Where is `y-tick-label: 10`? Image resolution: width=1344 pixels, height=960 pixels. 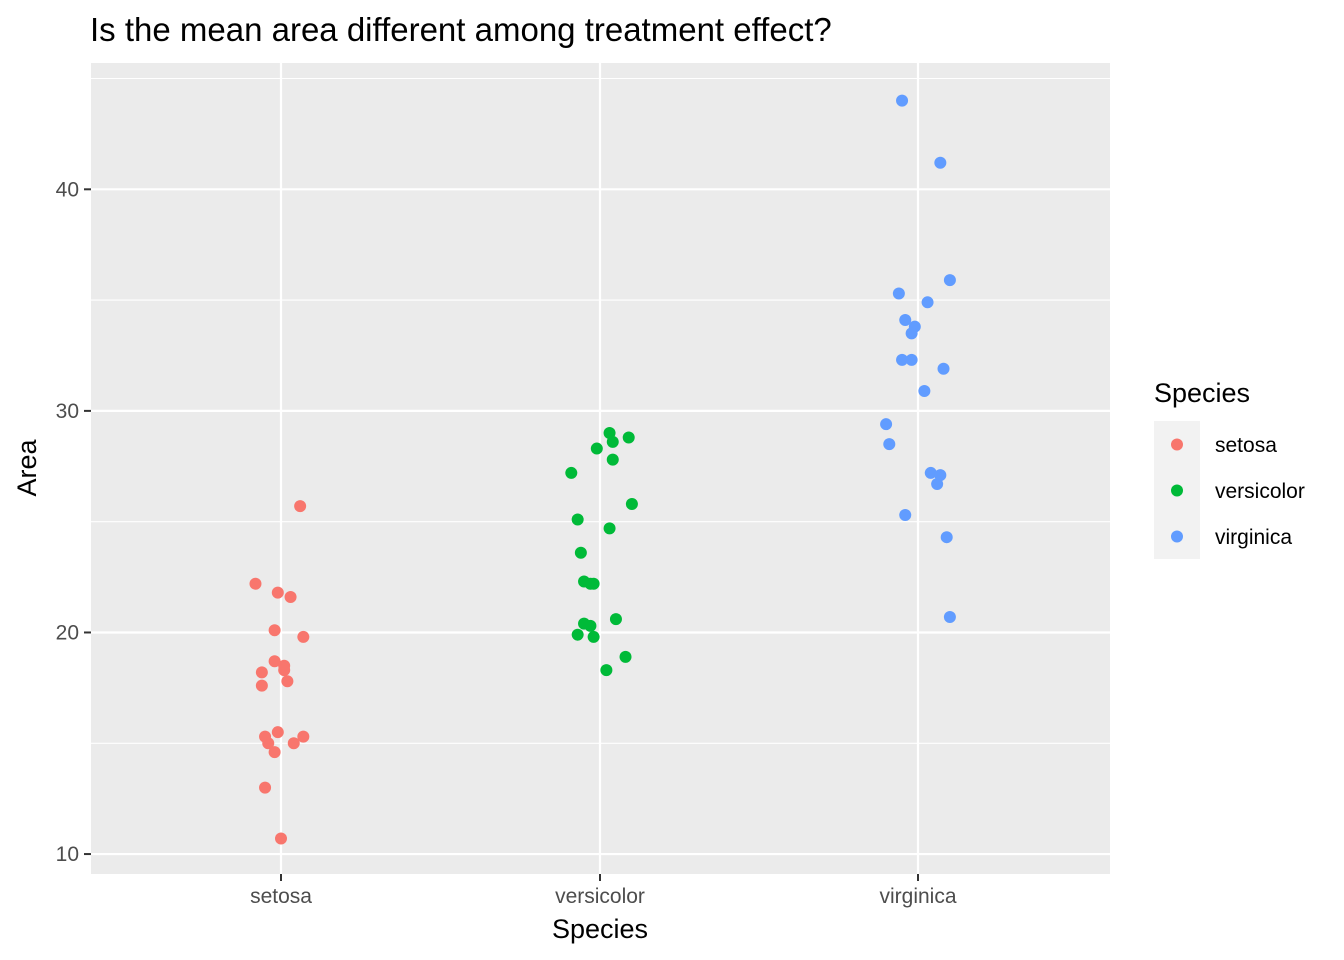 y-tick-label: 10 is located at coordinates (67, 854).